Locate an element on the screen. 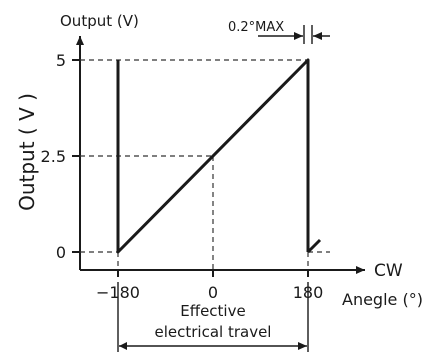 This screenshot has height=353, width=441. max-label: 0.2°MAX is located at coordinates (256, 27).